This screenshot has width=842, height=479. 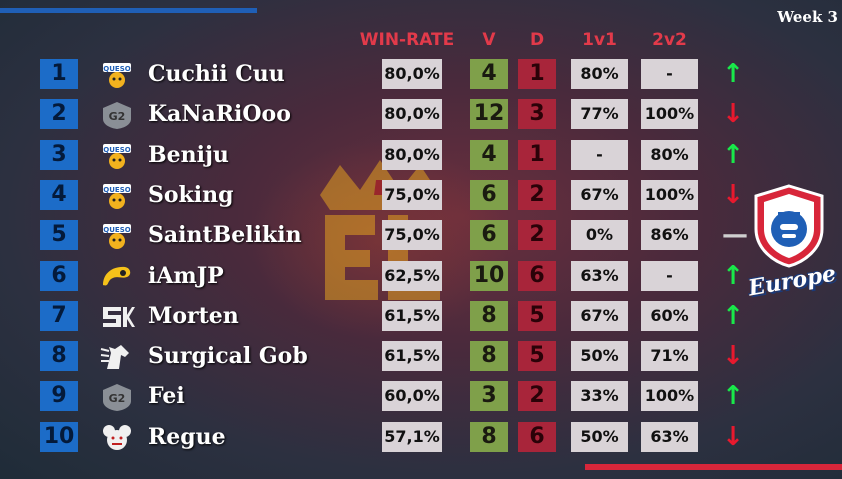 I want to click on horse-icon, so click(x=117, y=357).